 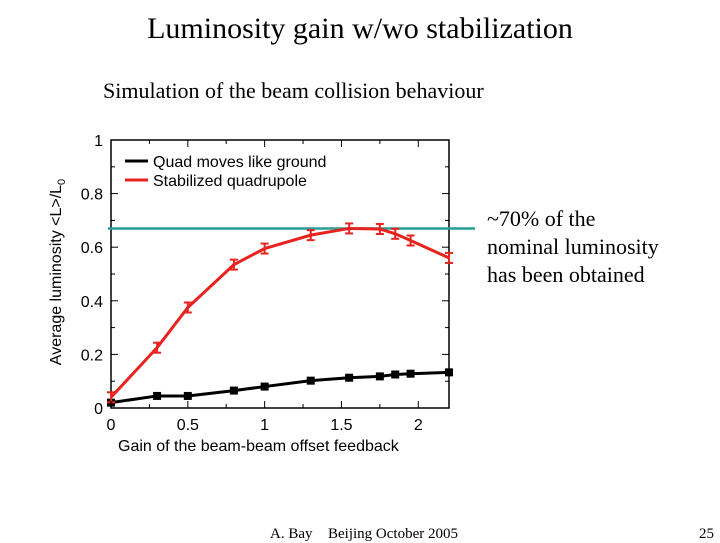 What do you see at coordinates (188, 425) in the screenshot?
I see `x-tick-label: 0.5` at bounding box center [188, 425].